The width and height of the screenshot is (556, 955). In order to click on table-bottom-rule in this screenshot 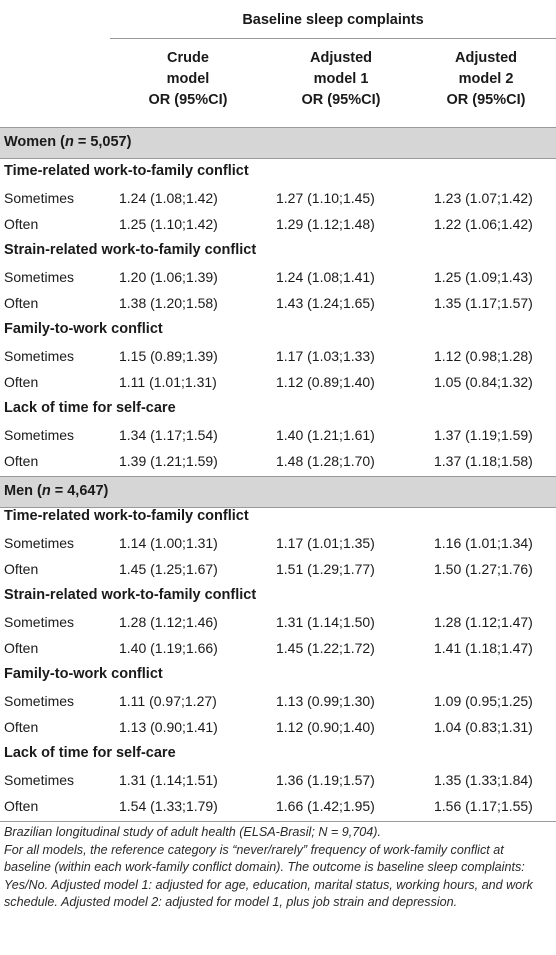, I will do `click(278, 821)`.